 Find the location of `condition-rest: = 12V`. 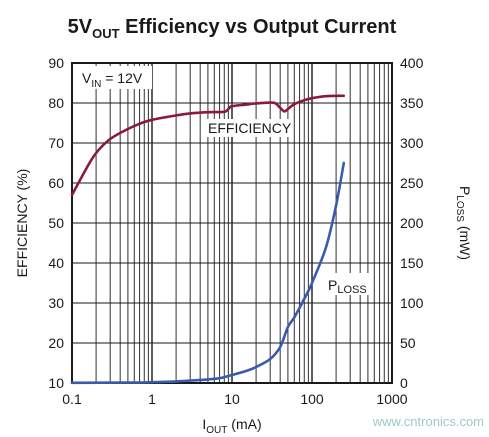

condition-rest: = 12V is located at coordinates (122, 78).